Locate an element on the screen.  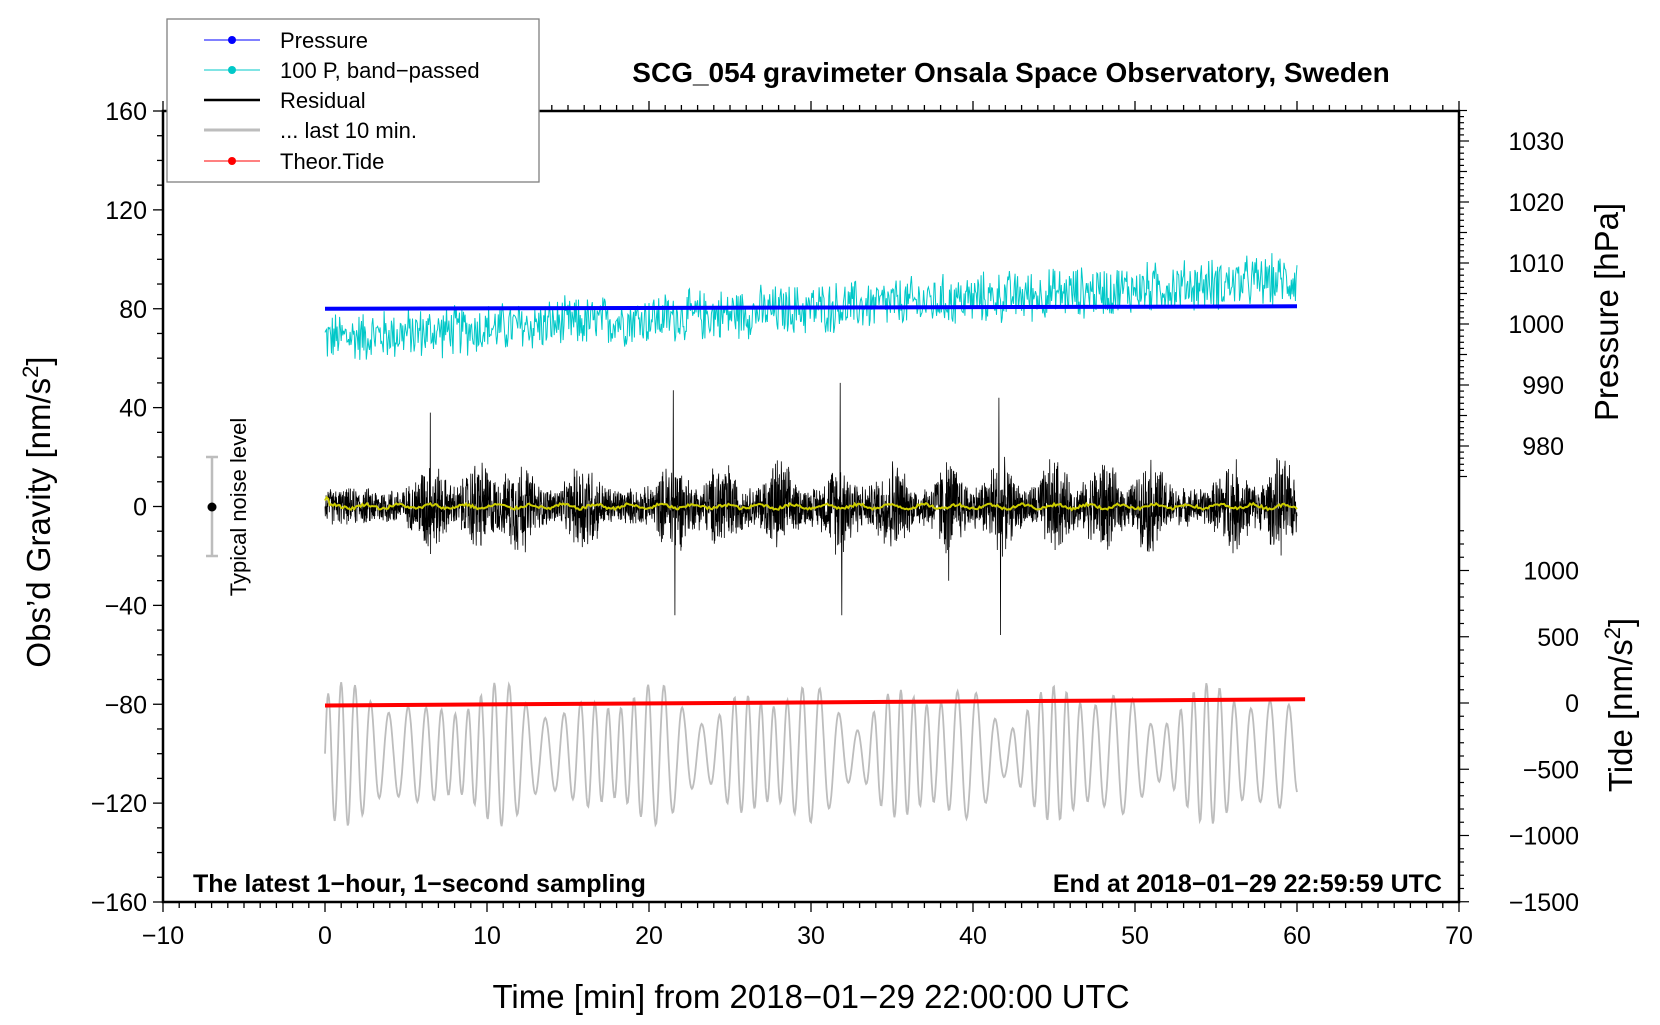
series-pressure-bandpassed is located at coordinates (811, 306).